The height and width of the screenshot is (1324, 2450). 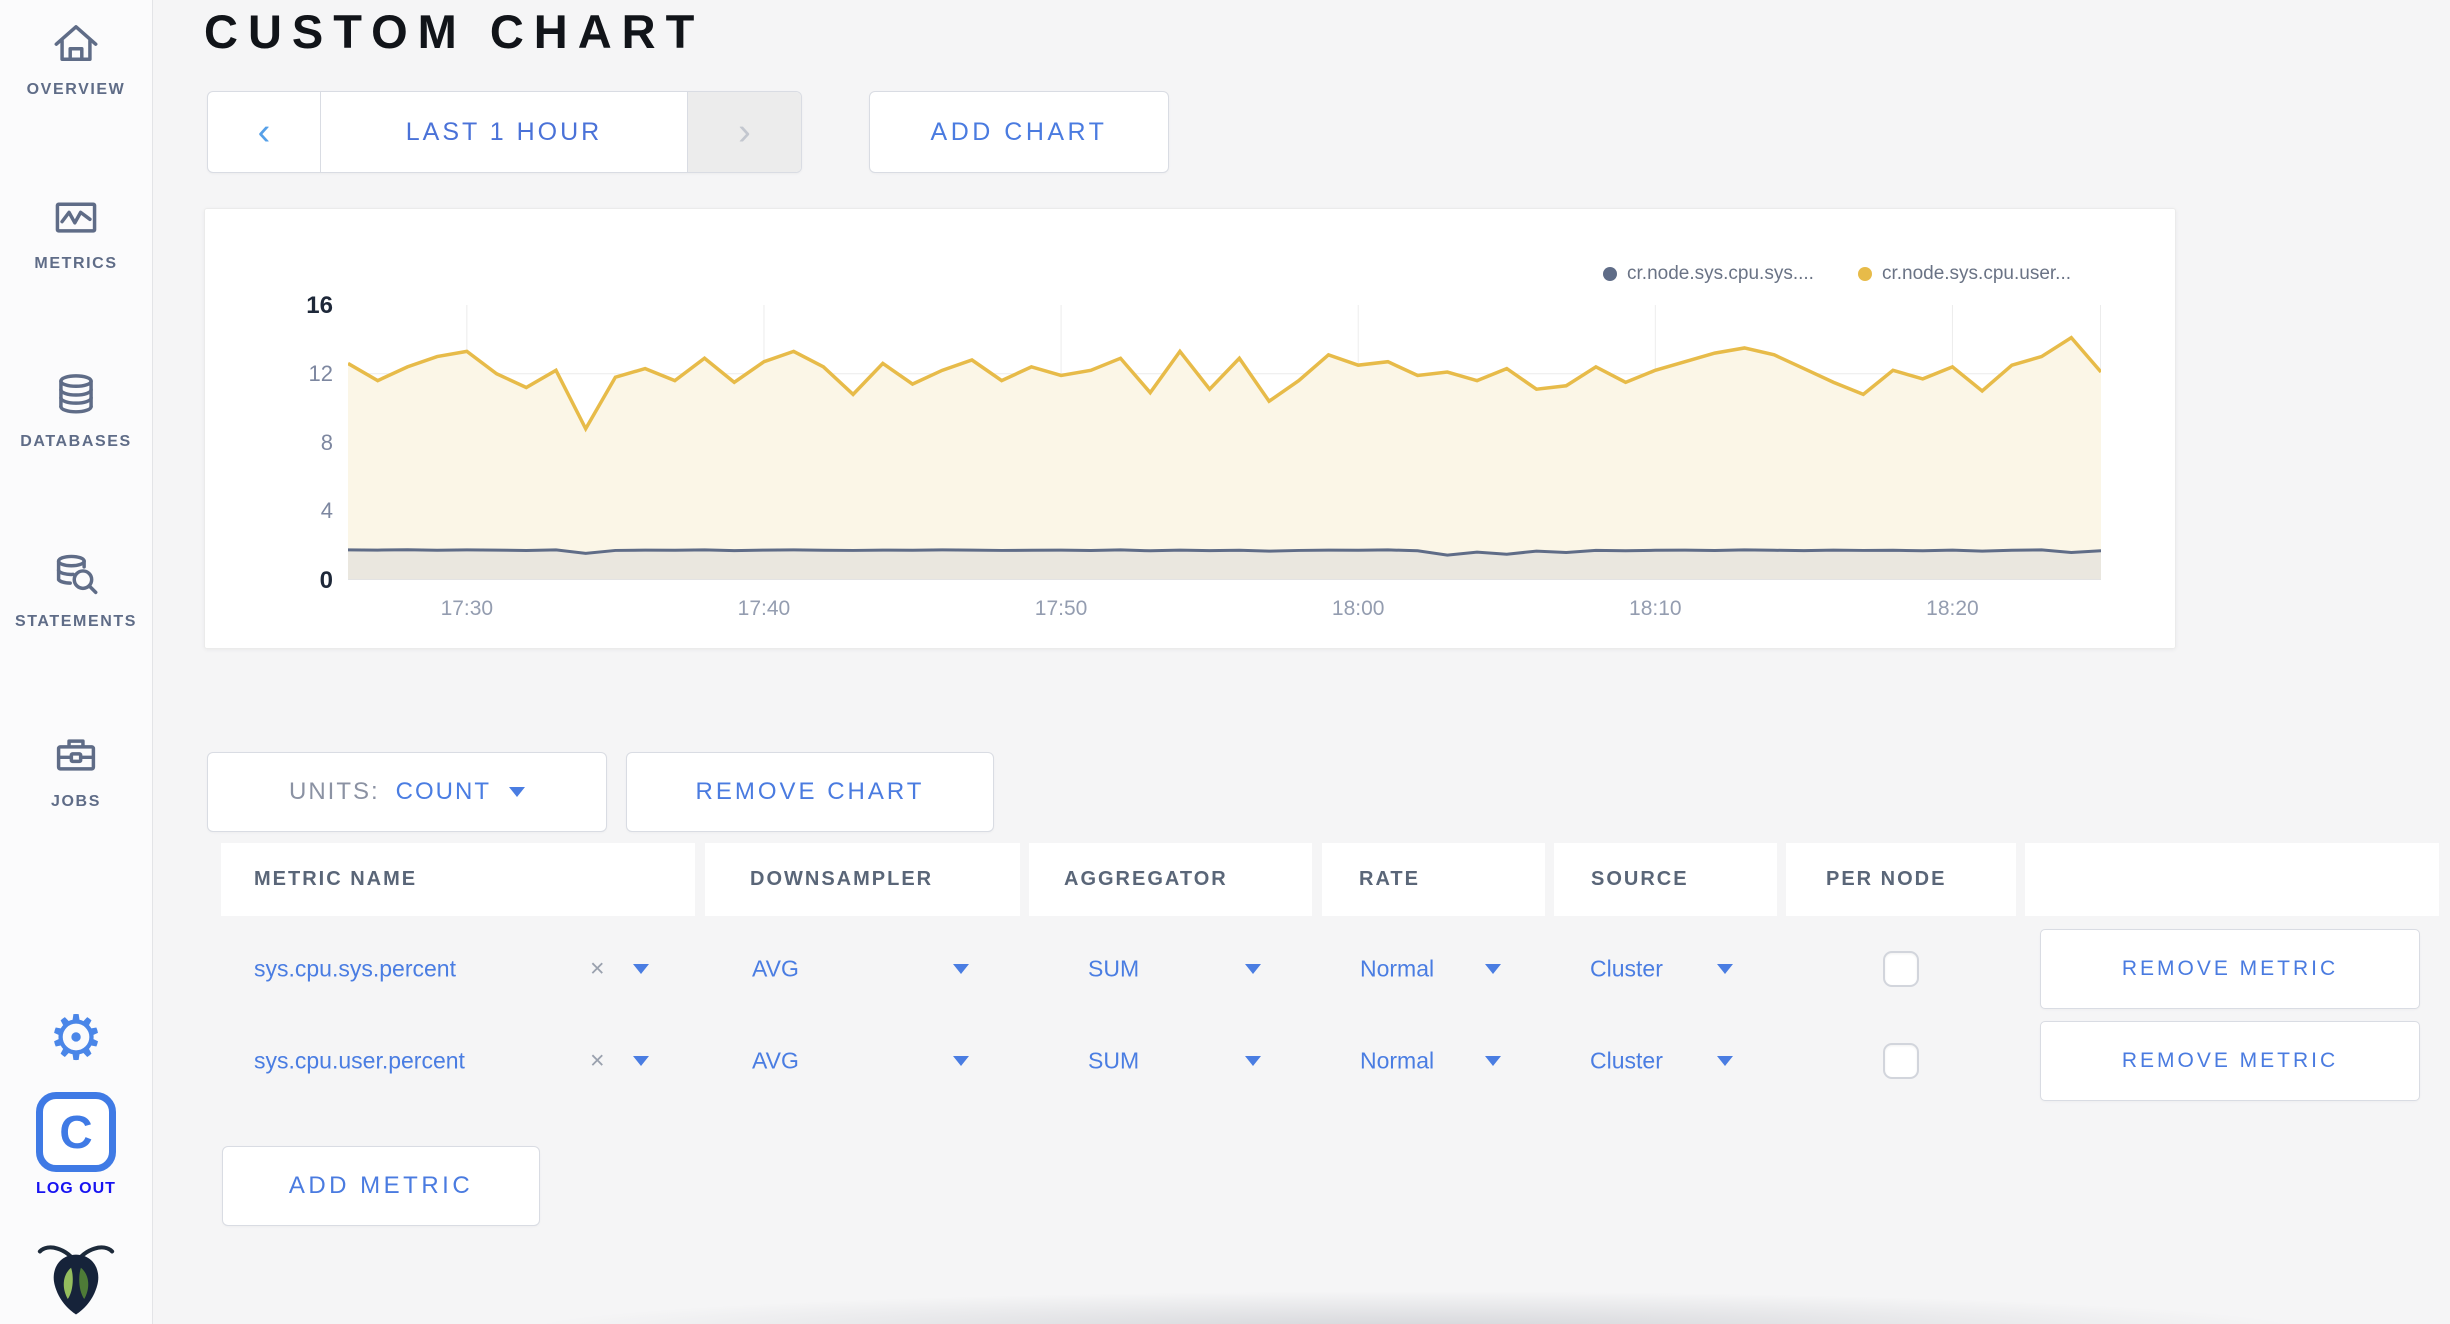 What do you see at coordinates (76, 755) in the screenshot?
I see `jobs-icon` at bounding box center [76, 755].